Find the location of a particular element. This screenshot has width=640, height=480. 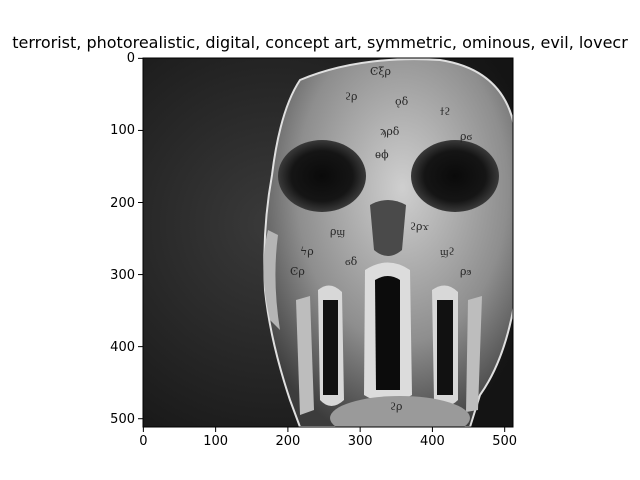

x-tick-label: 500 is located at coordinates (505, 441).